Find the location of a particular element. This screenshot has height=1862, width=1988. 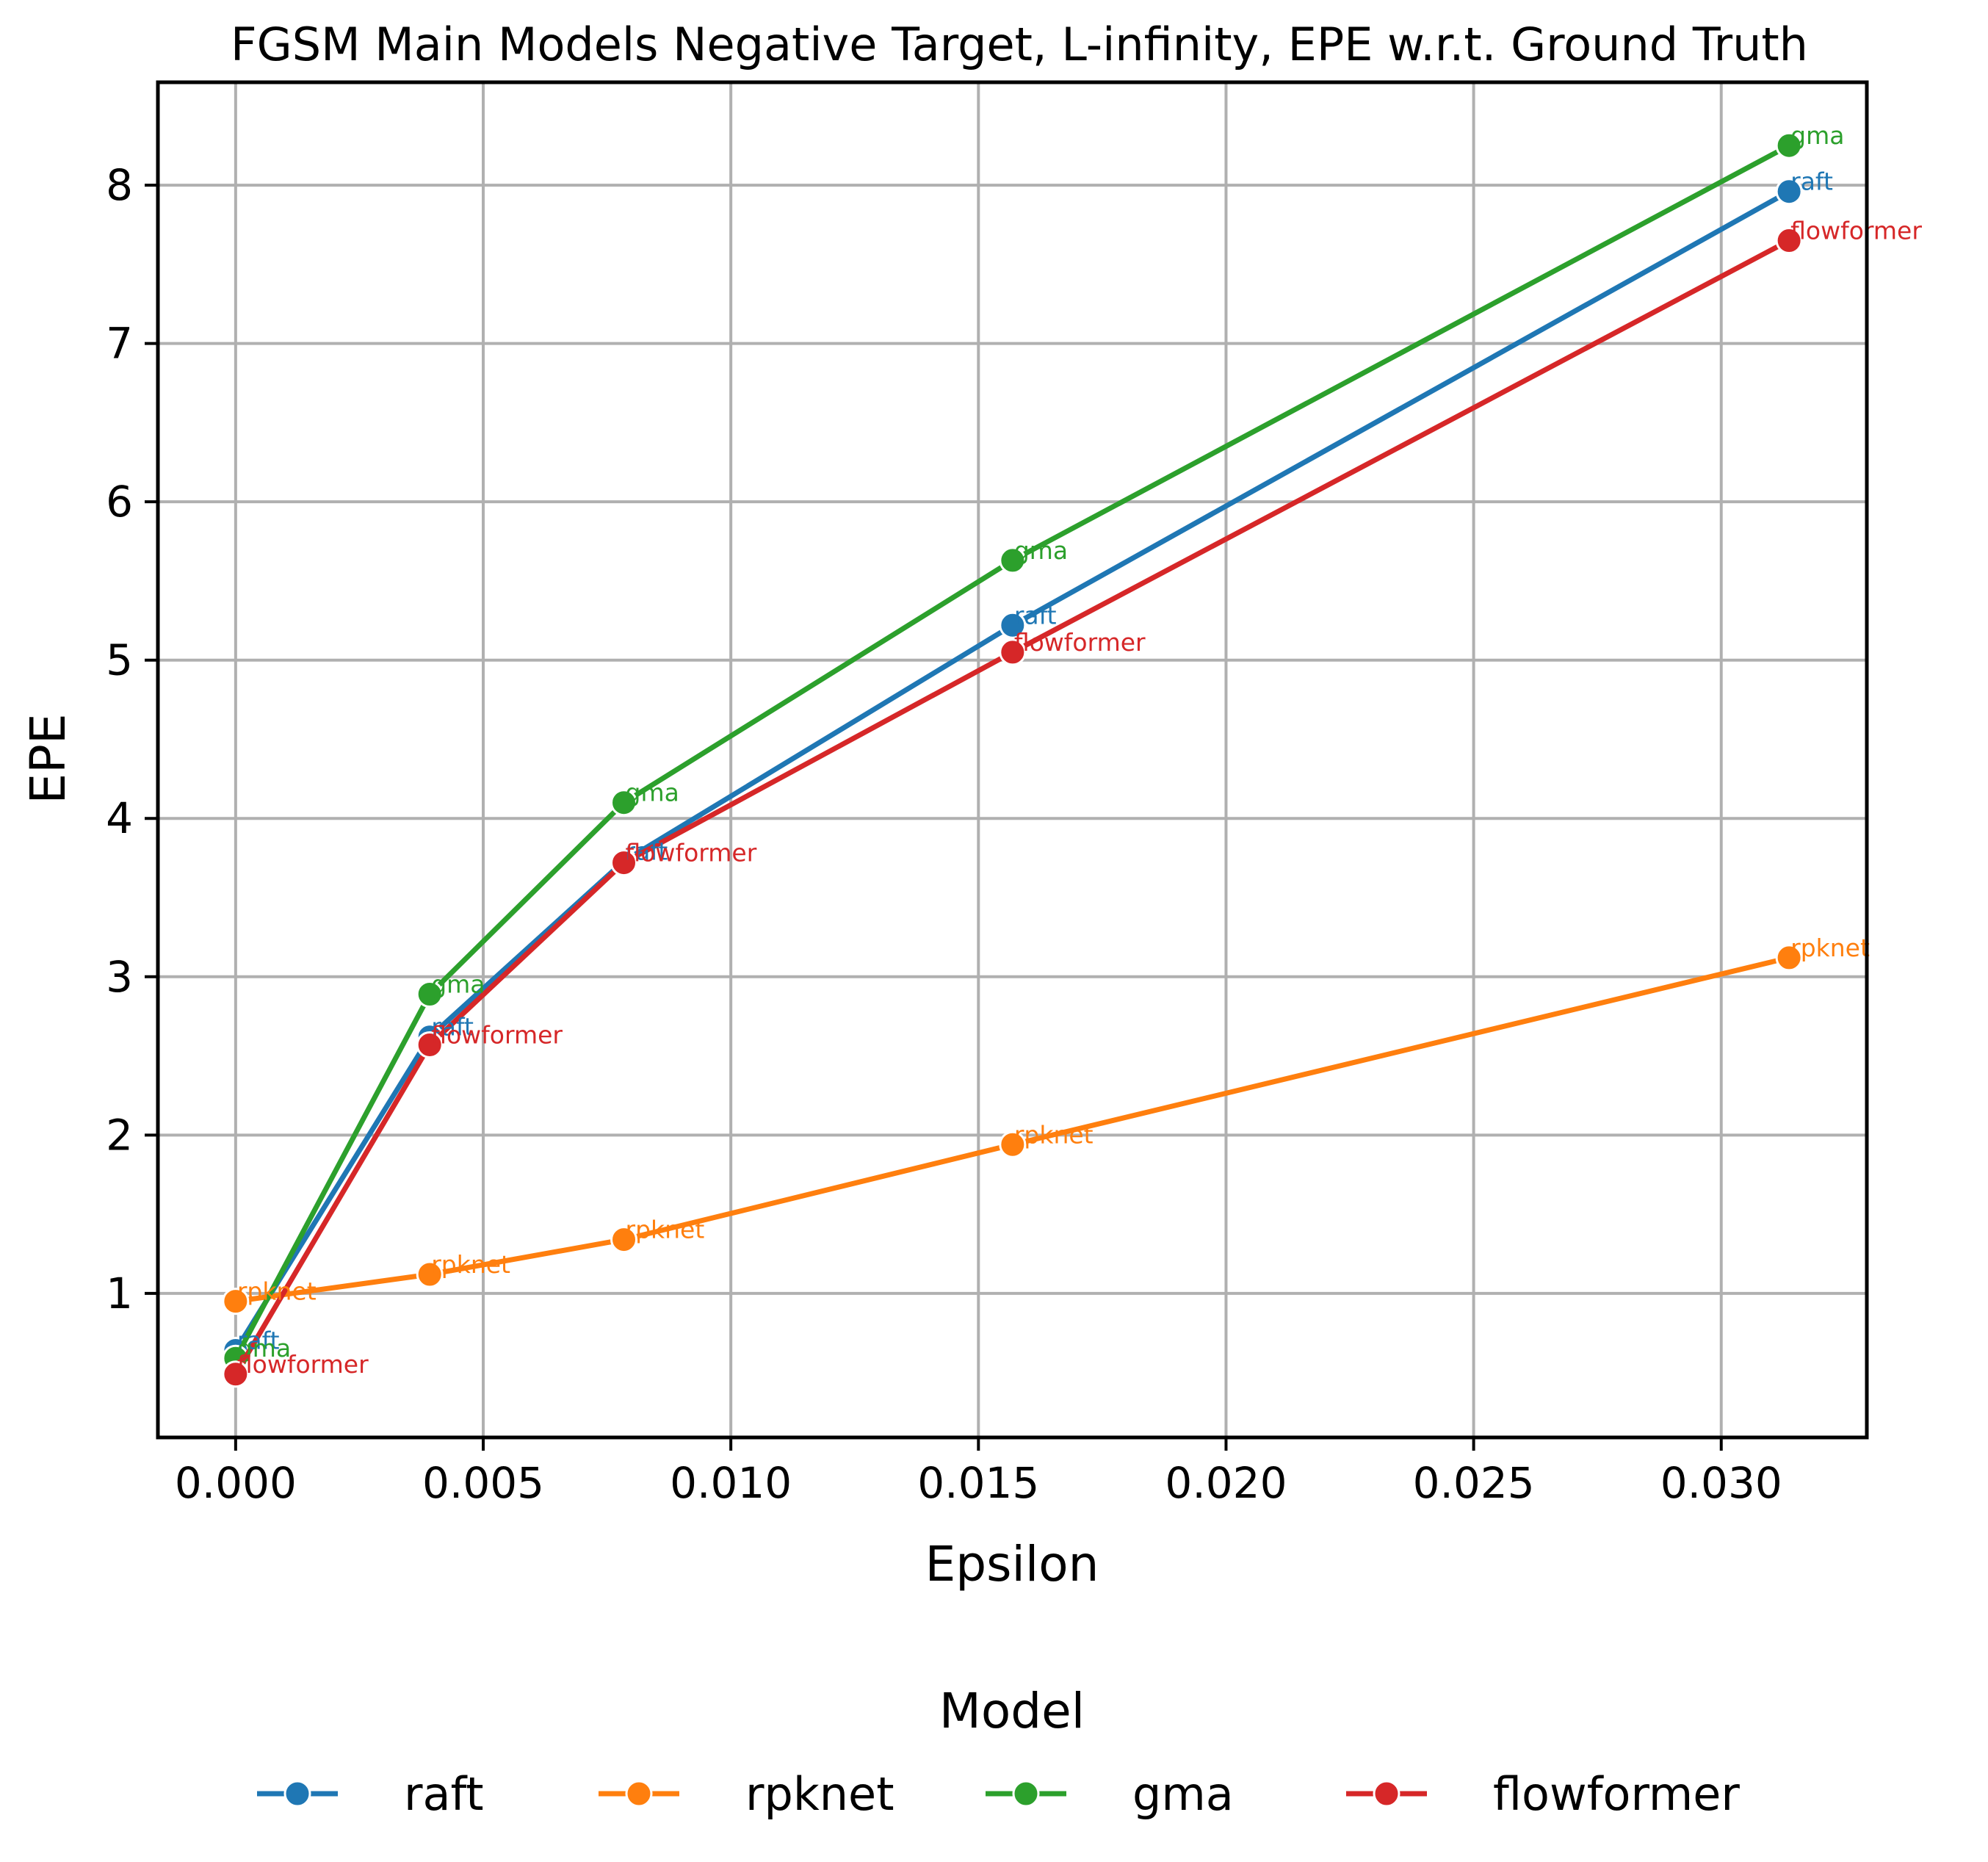

x-tick-label: 0.025 is located at coordinates (1474, 1483).